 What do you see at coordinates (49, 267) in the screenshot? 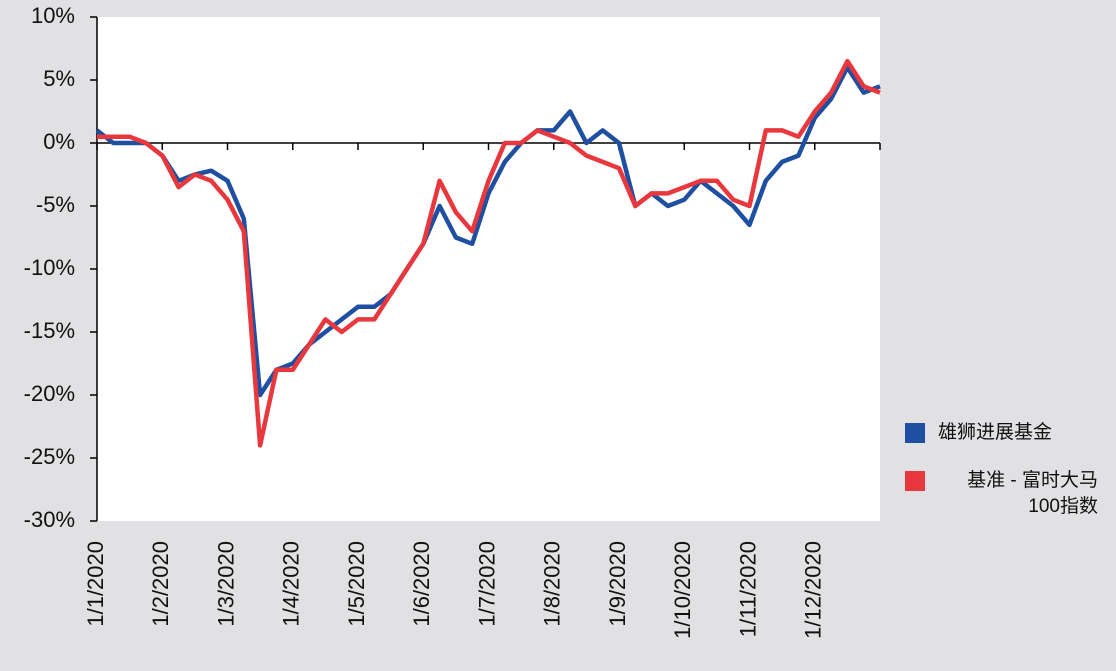
I see `y-tick-label: -10%` at bounding box center [49, 267].